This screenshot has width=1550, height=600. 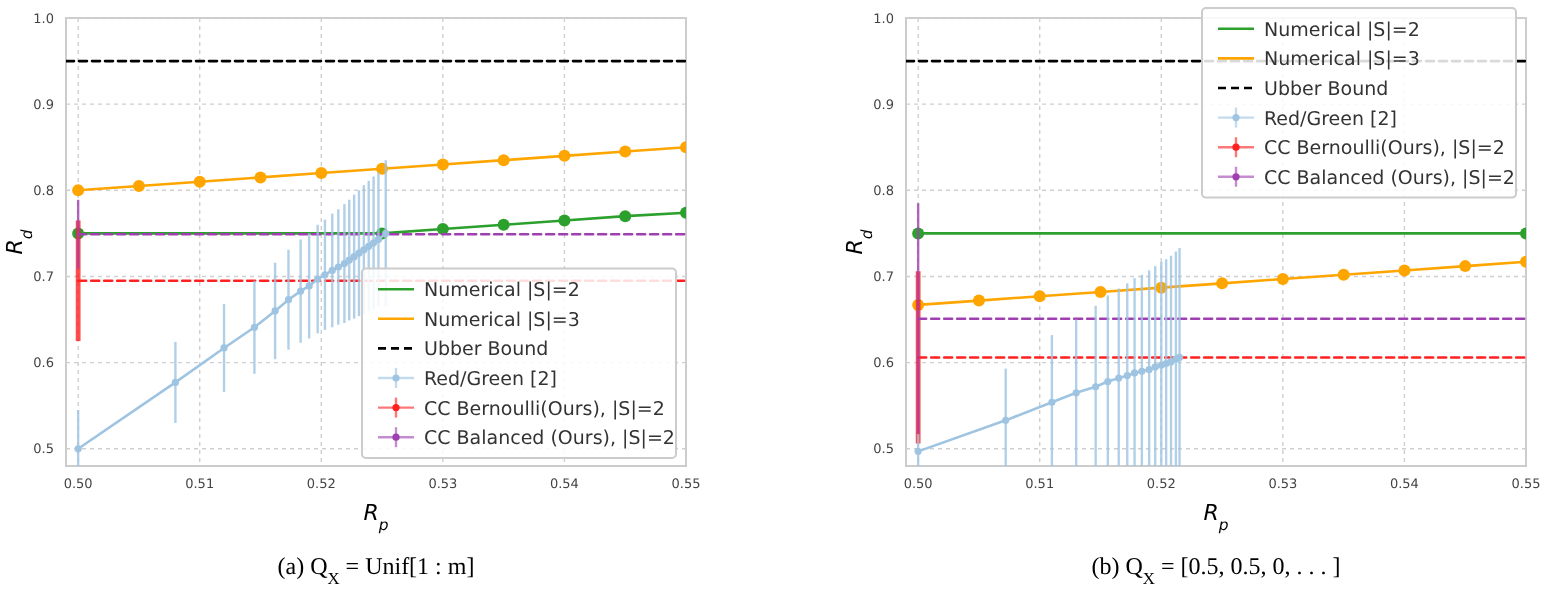 I want to click on text: (b) Q$_{X}$ = [0.5, 0.5, 0, . . . ], so click(x=1216, y=569).